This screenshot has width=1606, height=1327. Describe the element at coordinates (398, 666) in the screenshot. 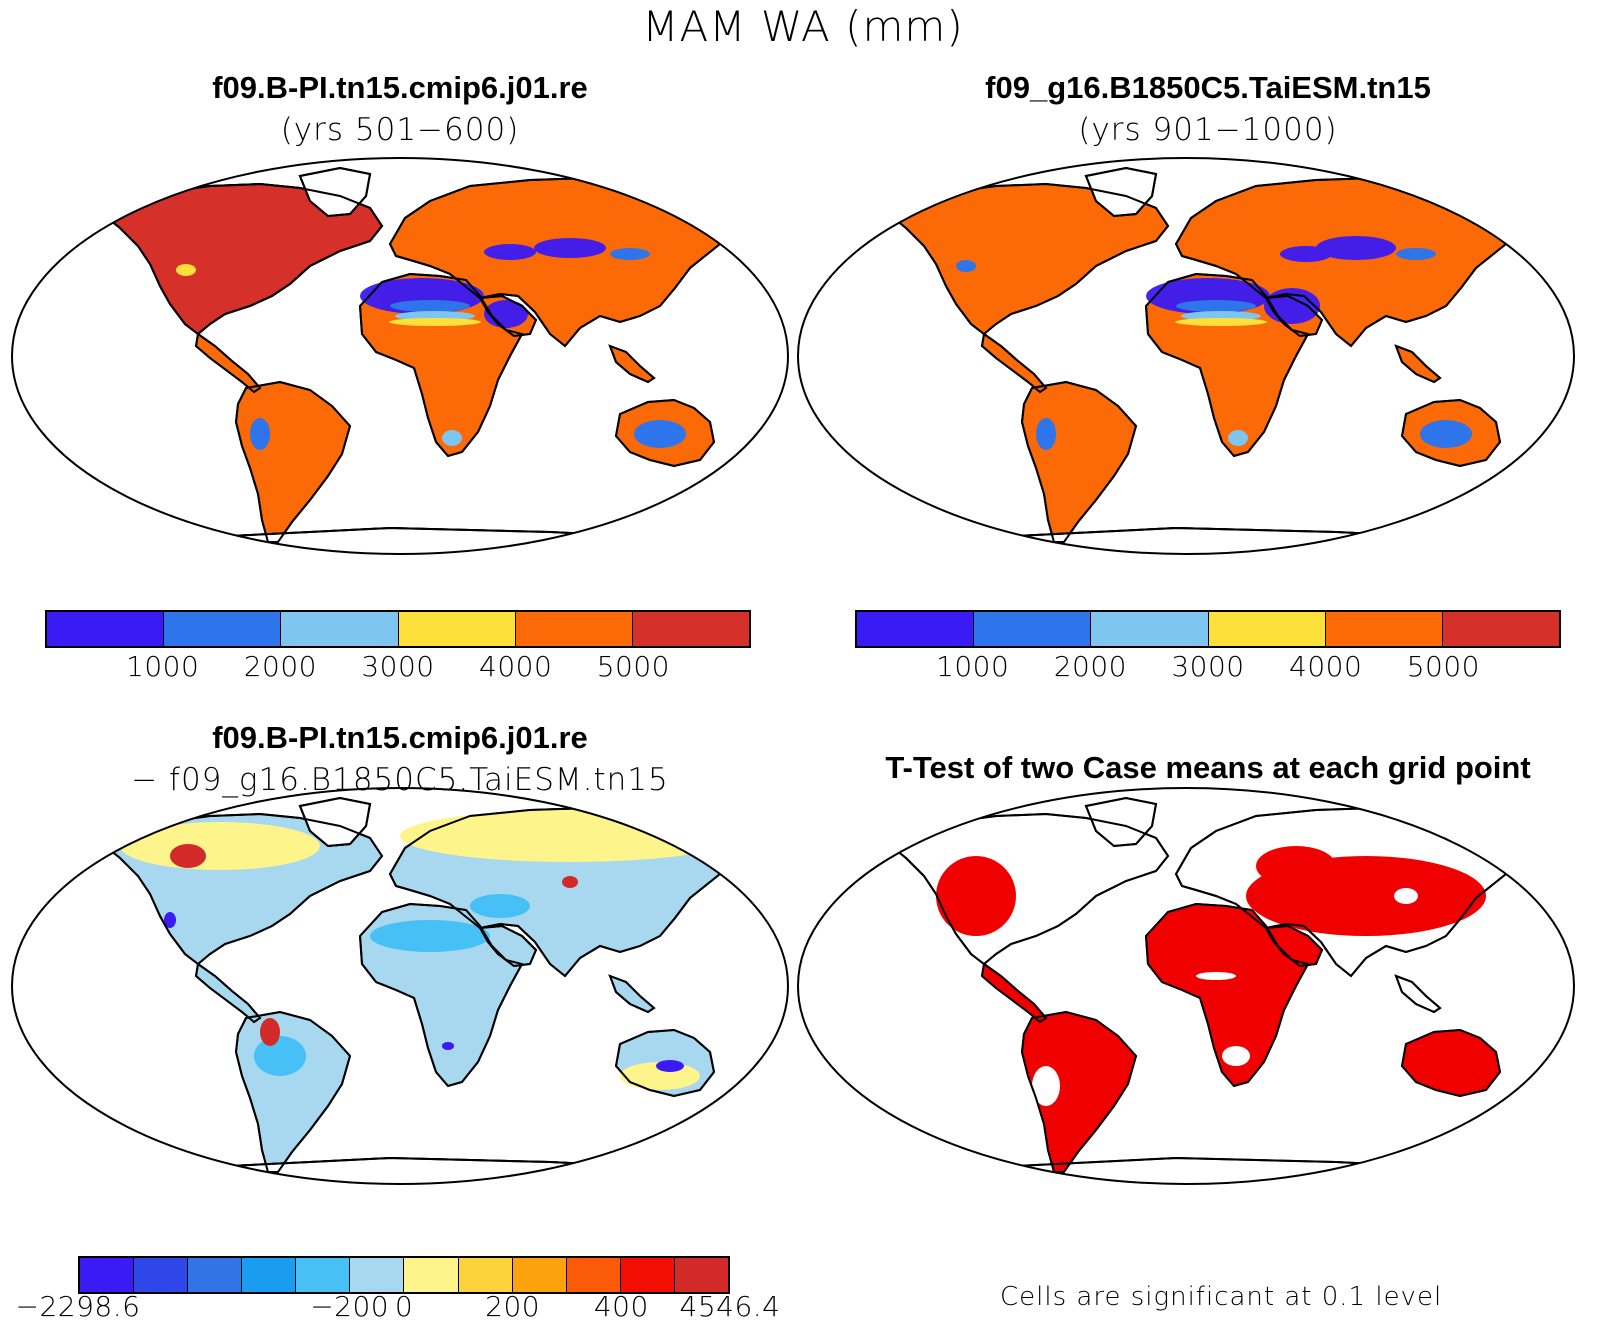

I see `colorbar-top-left-tick-label: 3000` at that location.